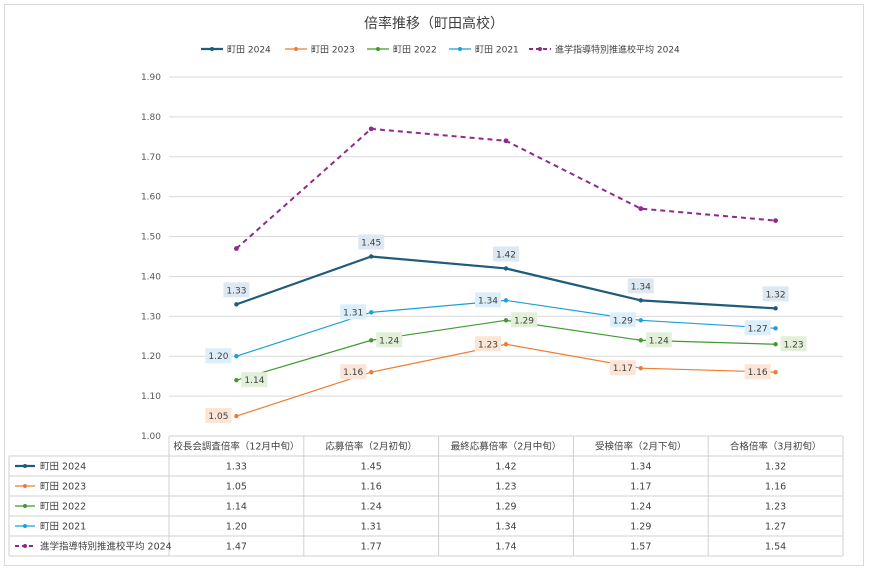 This screenshot has height=568, width=870. What do you see at coordinates (758, 329) in the screenshot?
I see `data-label: 1.27` at bounding box center [758, 329].